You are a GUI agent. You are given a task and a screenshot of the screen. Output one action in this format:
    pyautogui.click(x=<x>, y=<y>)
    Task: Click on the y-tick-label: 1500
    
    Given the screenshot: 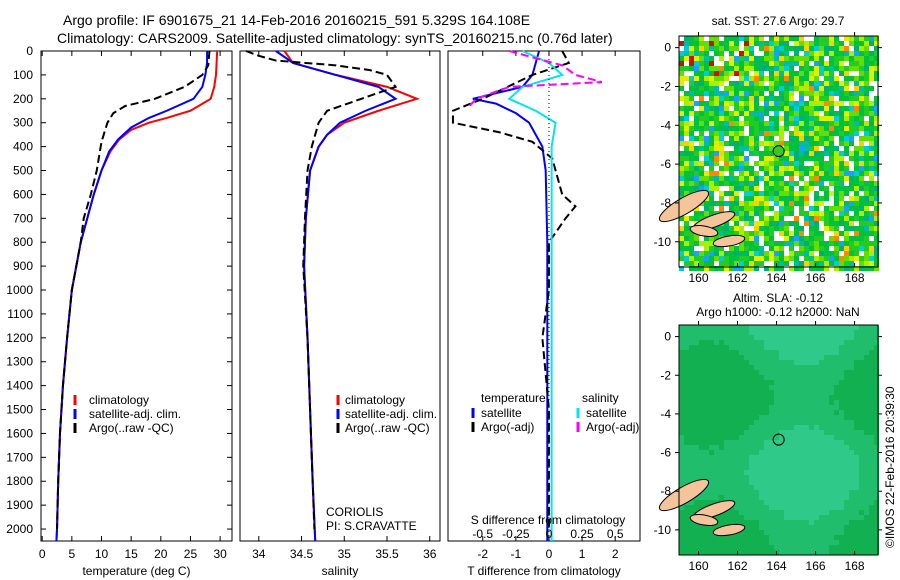 What is the action you would take?
    pyautogui.click(x=19, y=410)
    